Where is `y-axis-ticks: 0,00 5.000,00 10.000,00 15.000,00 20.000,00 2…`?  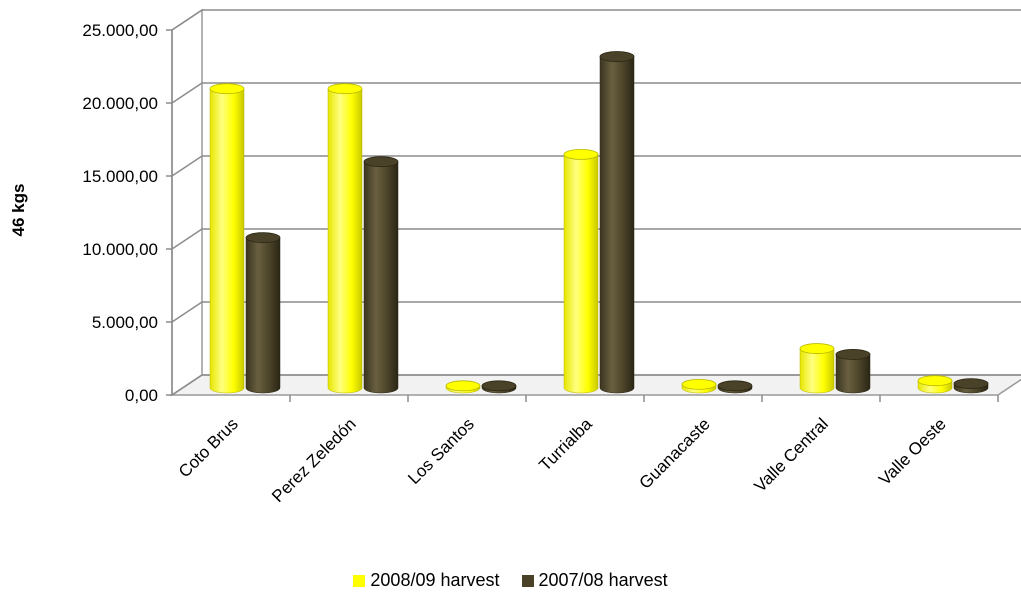
y-axis-ticks: 0,00 5.000,00 10.000,00 15.000,00 20.000,00 2… is located at coordinates (127, 213).